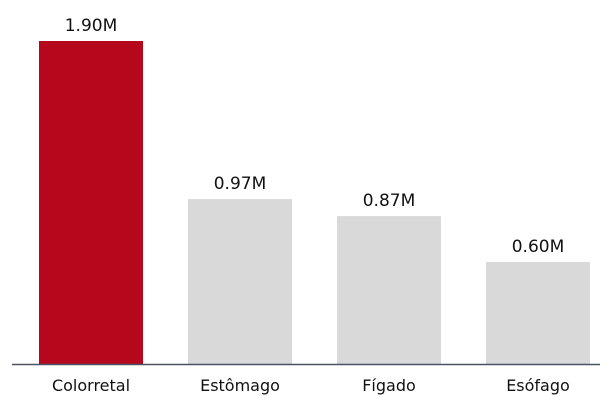  I want to click on value-label-1: 0.97M, so click(240, 184).